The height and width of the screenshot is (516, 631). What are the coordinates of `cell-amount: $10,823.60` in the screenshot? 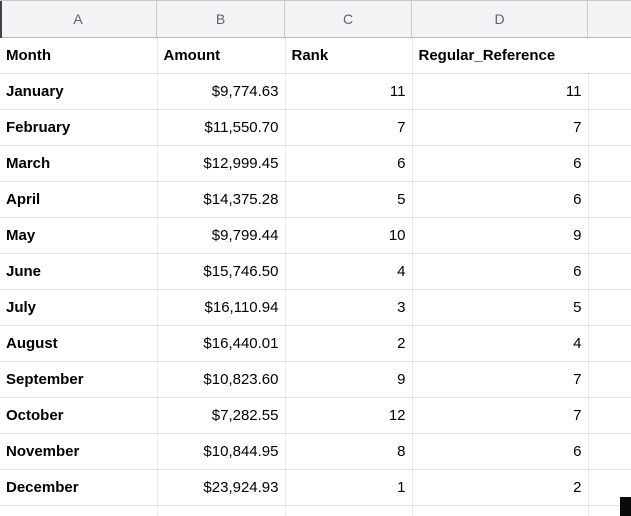 It's located at (221, 379).